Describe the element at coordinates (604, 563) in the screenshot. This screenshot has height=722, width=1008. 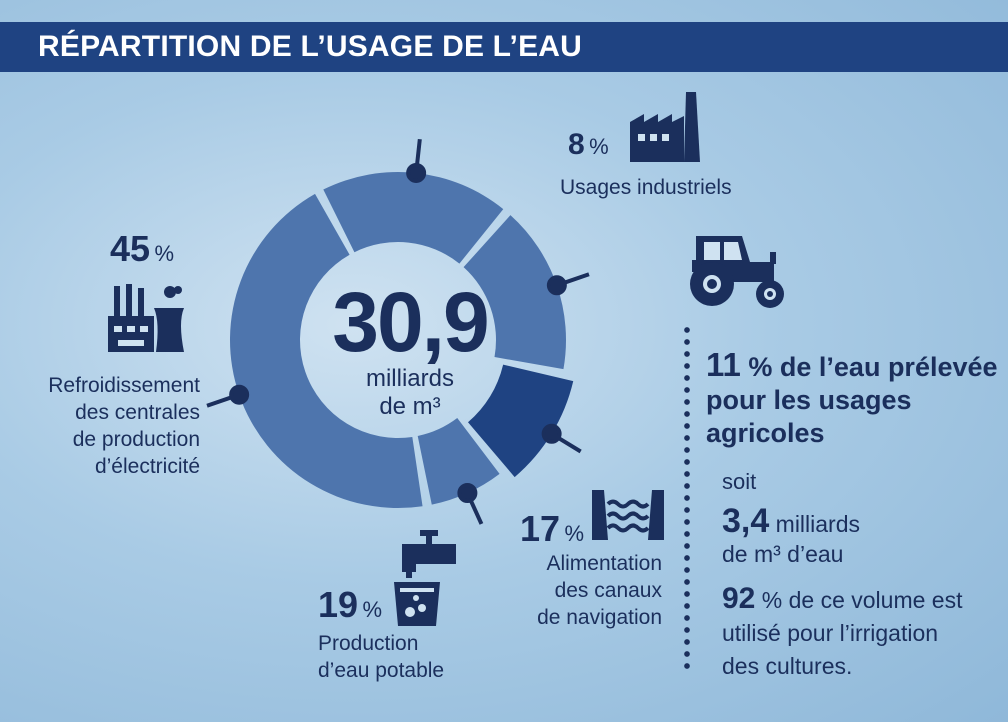
I see `canals-label-line: Alimentation` at that location.